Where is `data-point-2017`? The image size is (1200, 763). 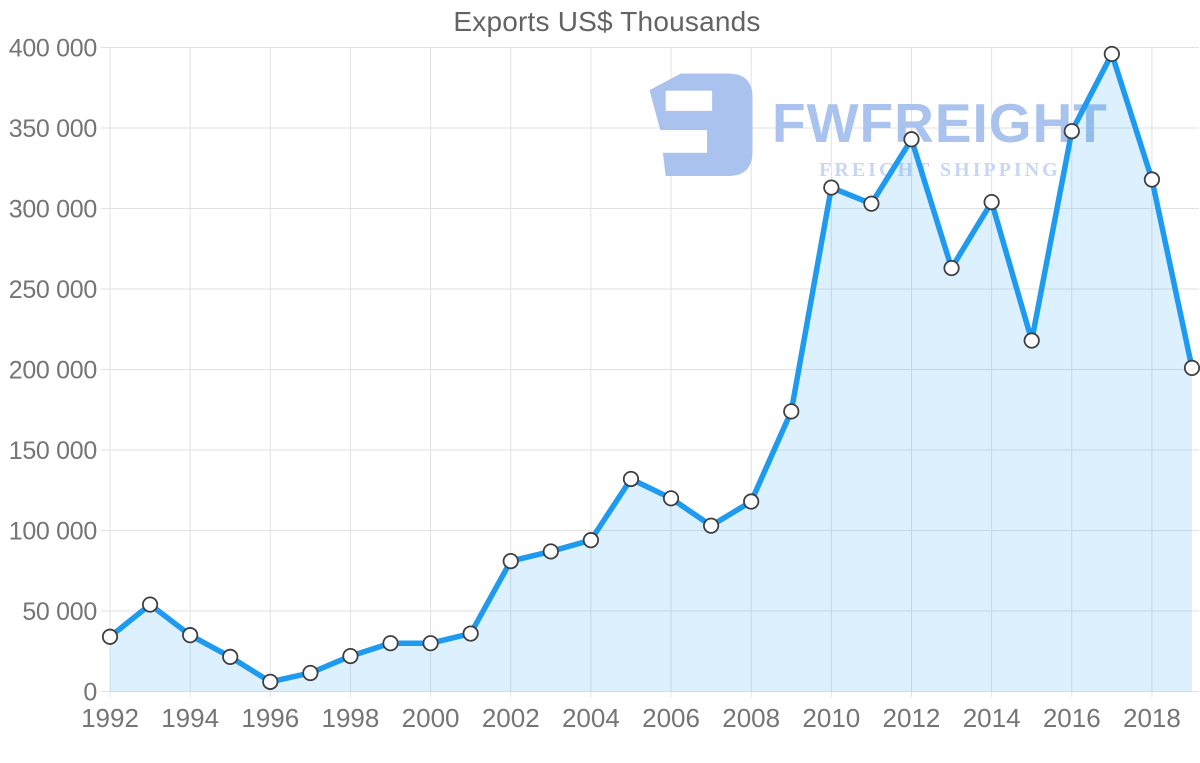 data-point-2017 is located at coordinates (1111, 54).